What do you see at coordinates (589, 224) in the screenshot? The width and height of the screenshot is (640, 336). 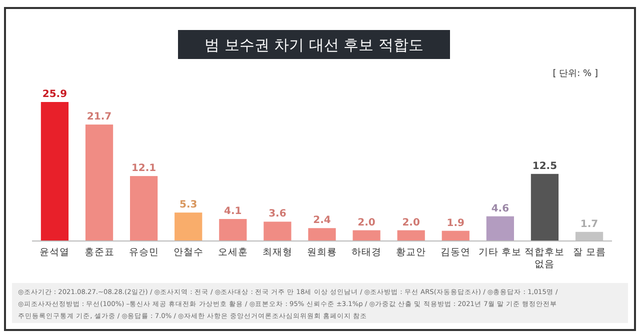 I see `data-label: 1.7` at bounding box center [589, 224].